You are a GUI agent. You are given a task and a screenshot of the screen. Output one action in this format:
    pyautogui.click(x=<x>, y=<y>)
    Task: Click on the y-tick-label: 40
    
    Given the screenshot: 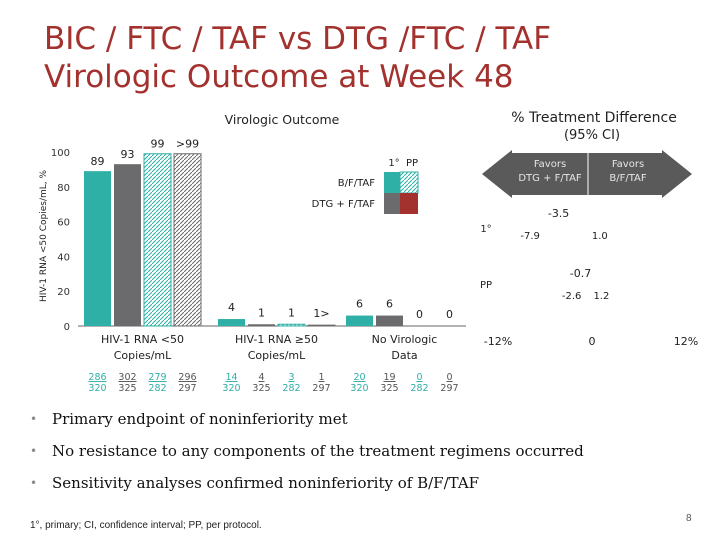 What is the action you would take?
    pyautogui.click(x=63, y=257)
    